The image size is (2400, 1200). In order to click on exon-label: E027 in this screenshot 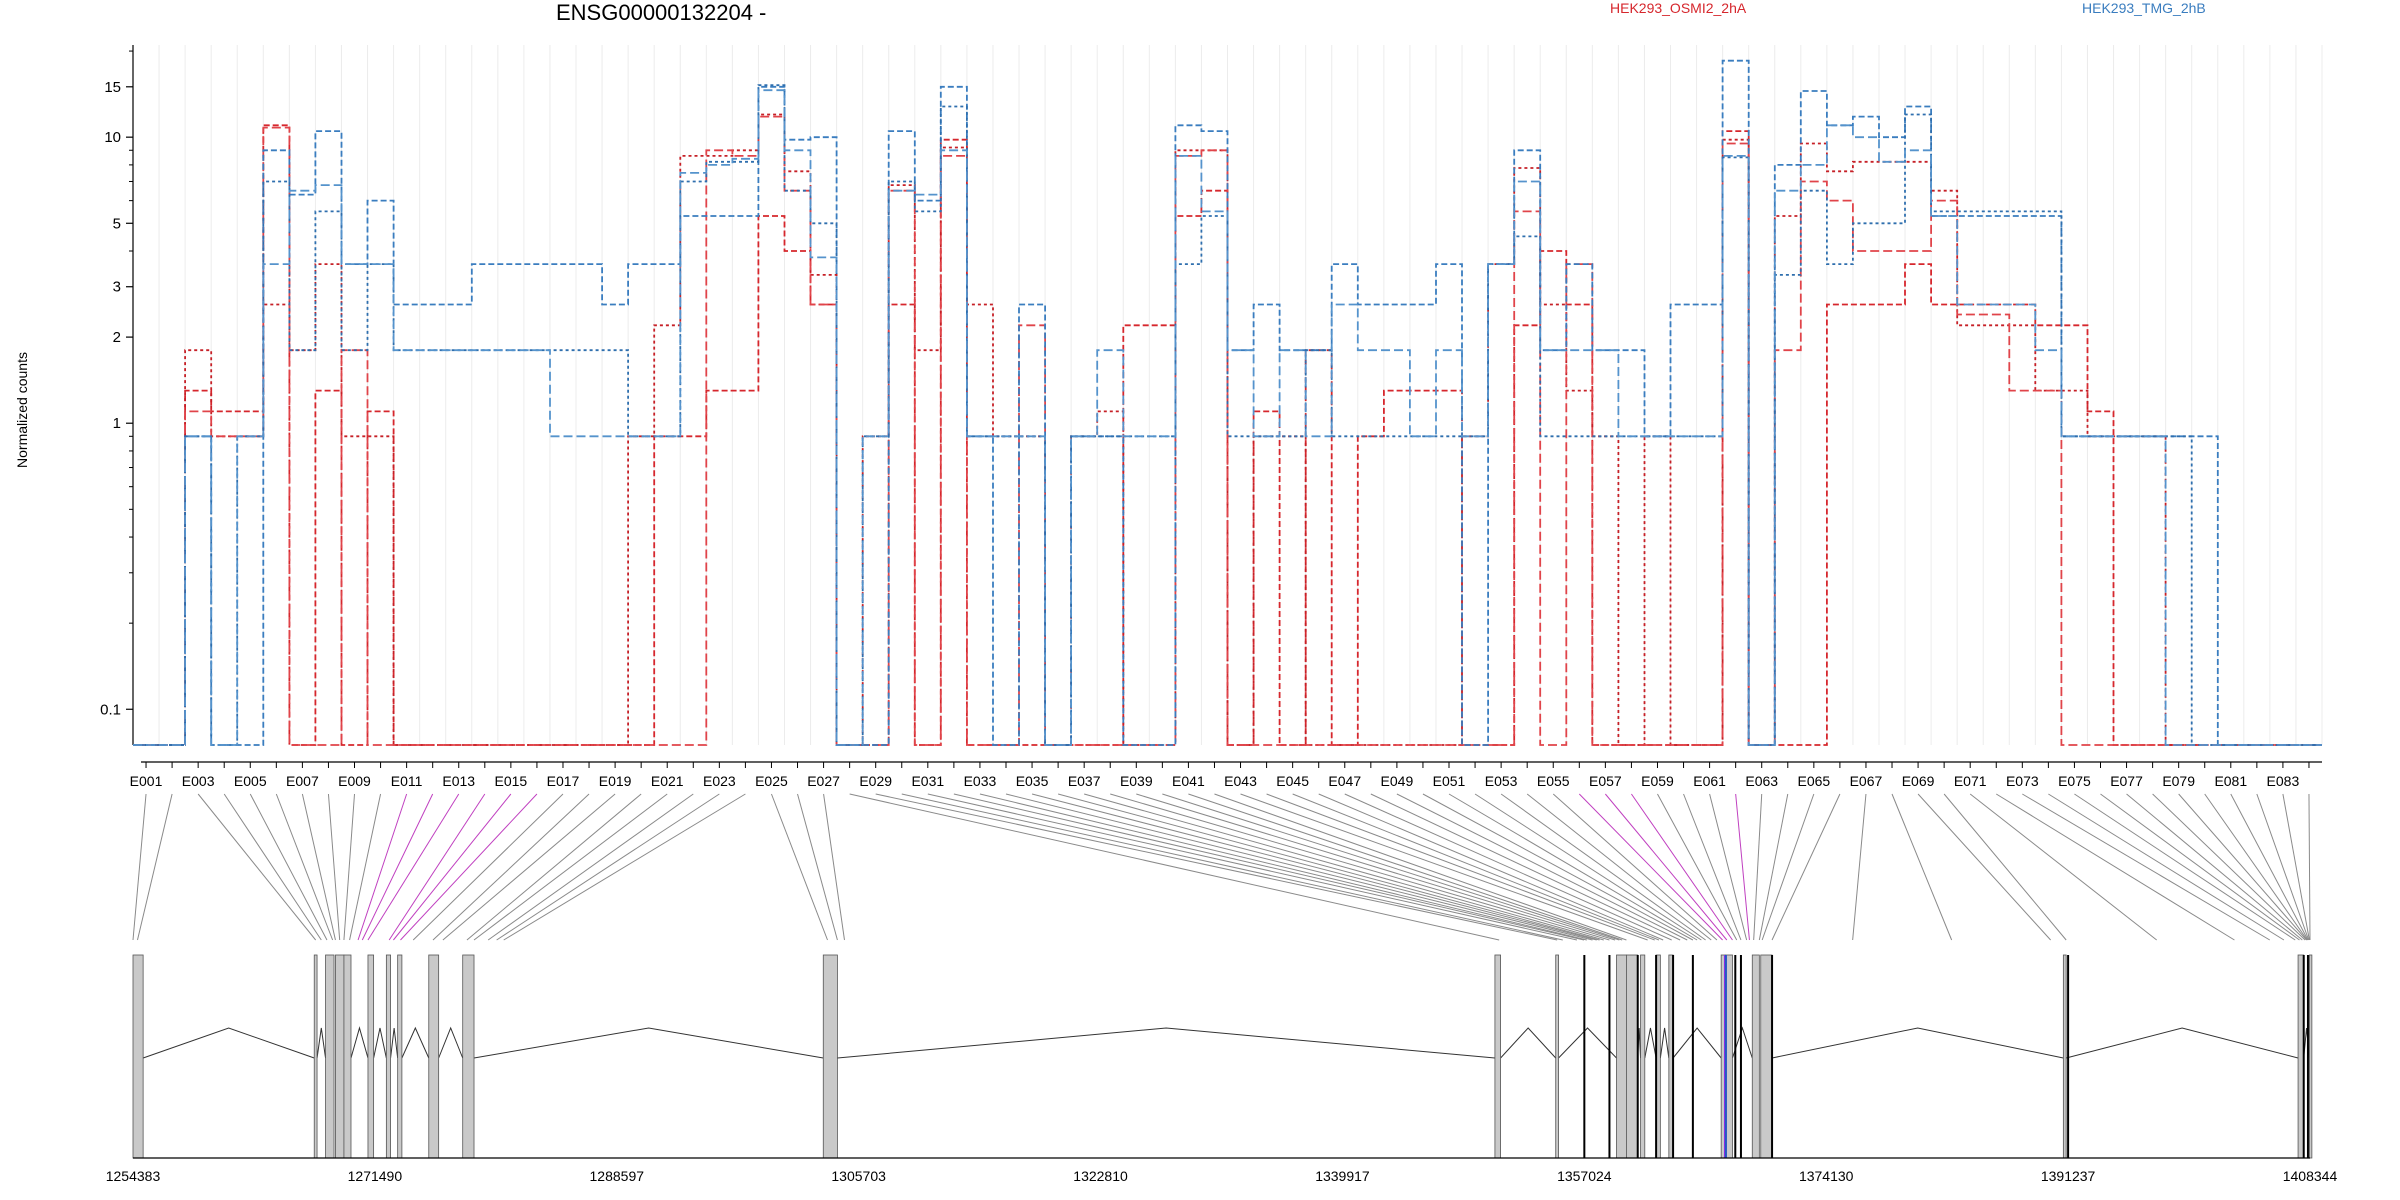, I will do `click(823, 781)`.